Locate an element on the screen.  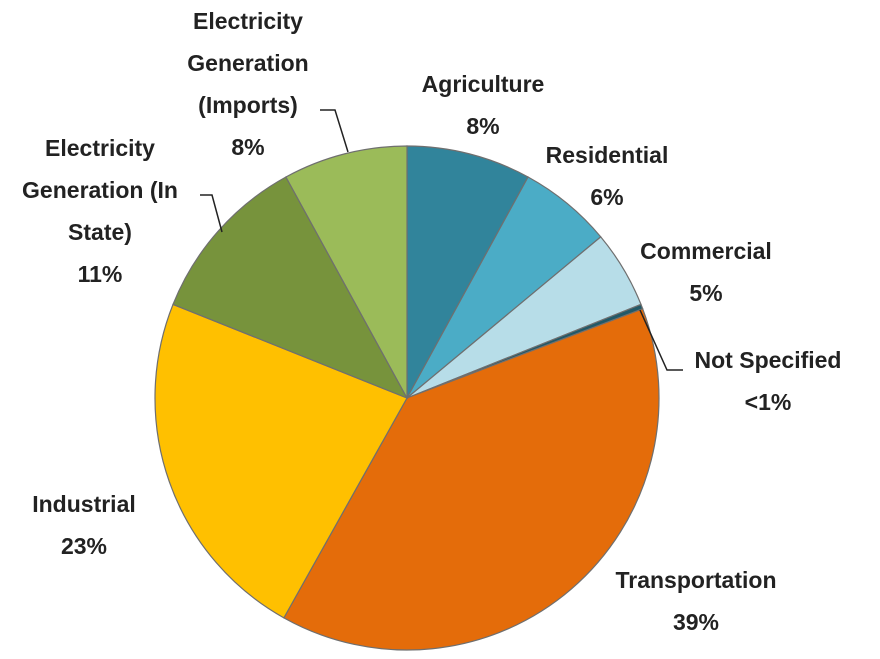
slice-label: Electricity Generation (Imports) 8% is located at coordinates (248, 84).